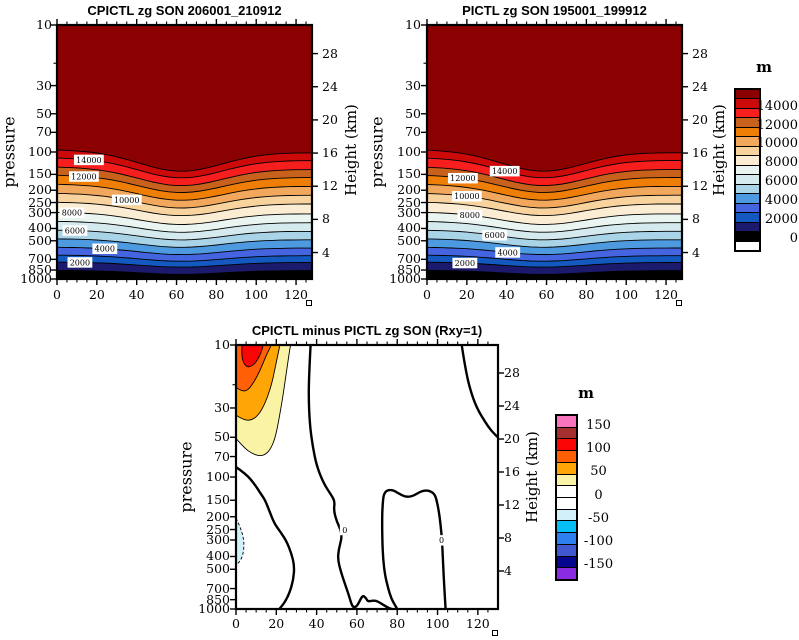 The image size is (799, 640). I want to click on colorbar-tick-label: -100, so click(598, 542).